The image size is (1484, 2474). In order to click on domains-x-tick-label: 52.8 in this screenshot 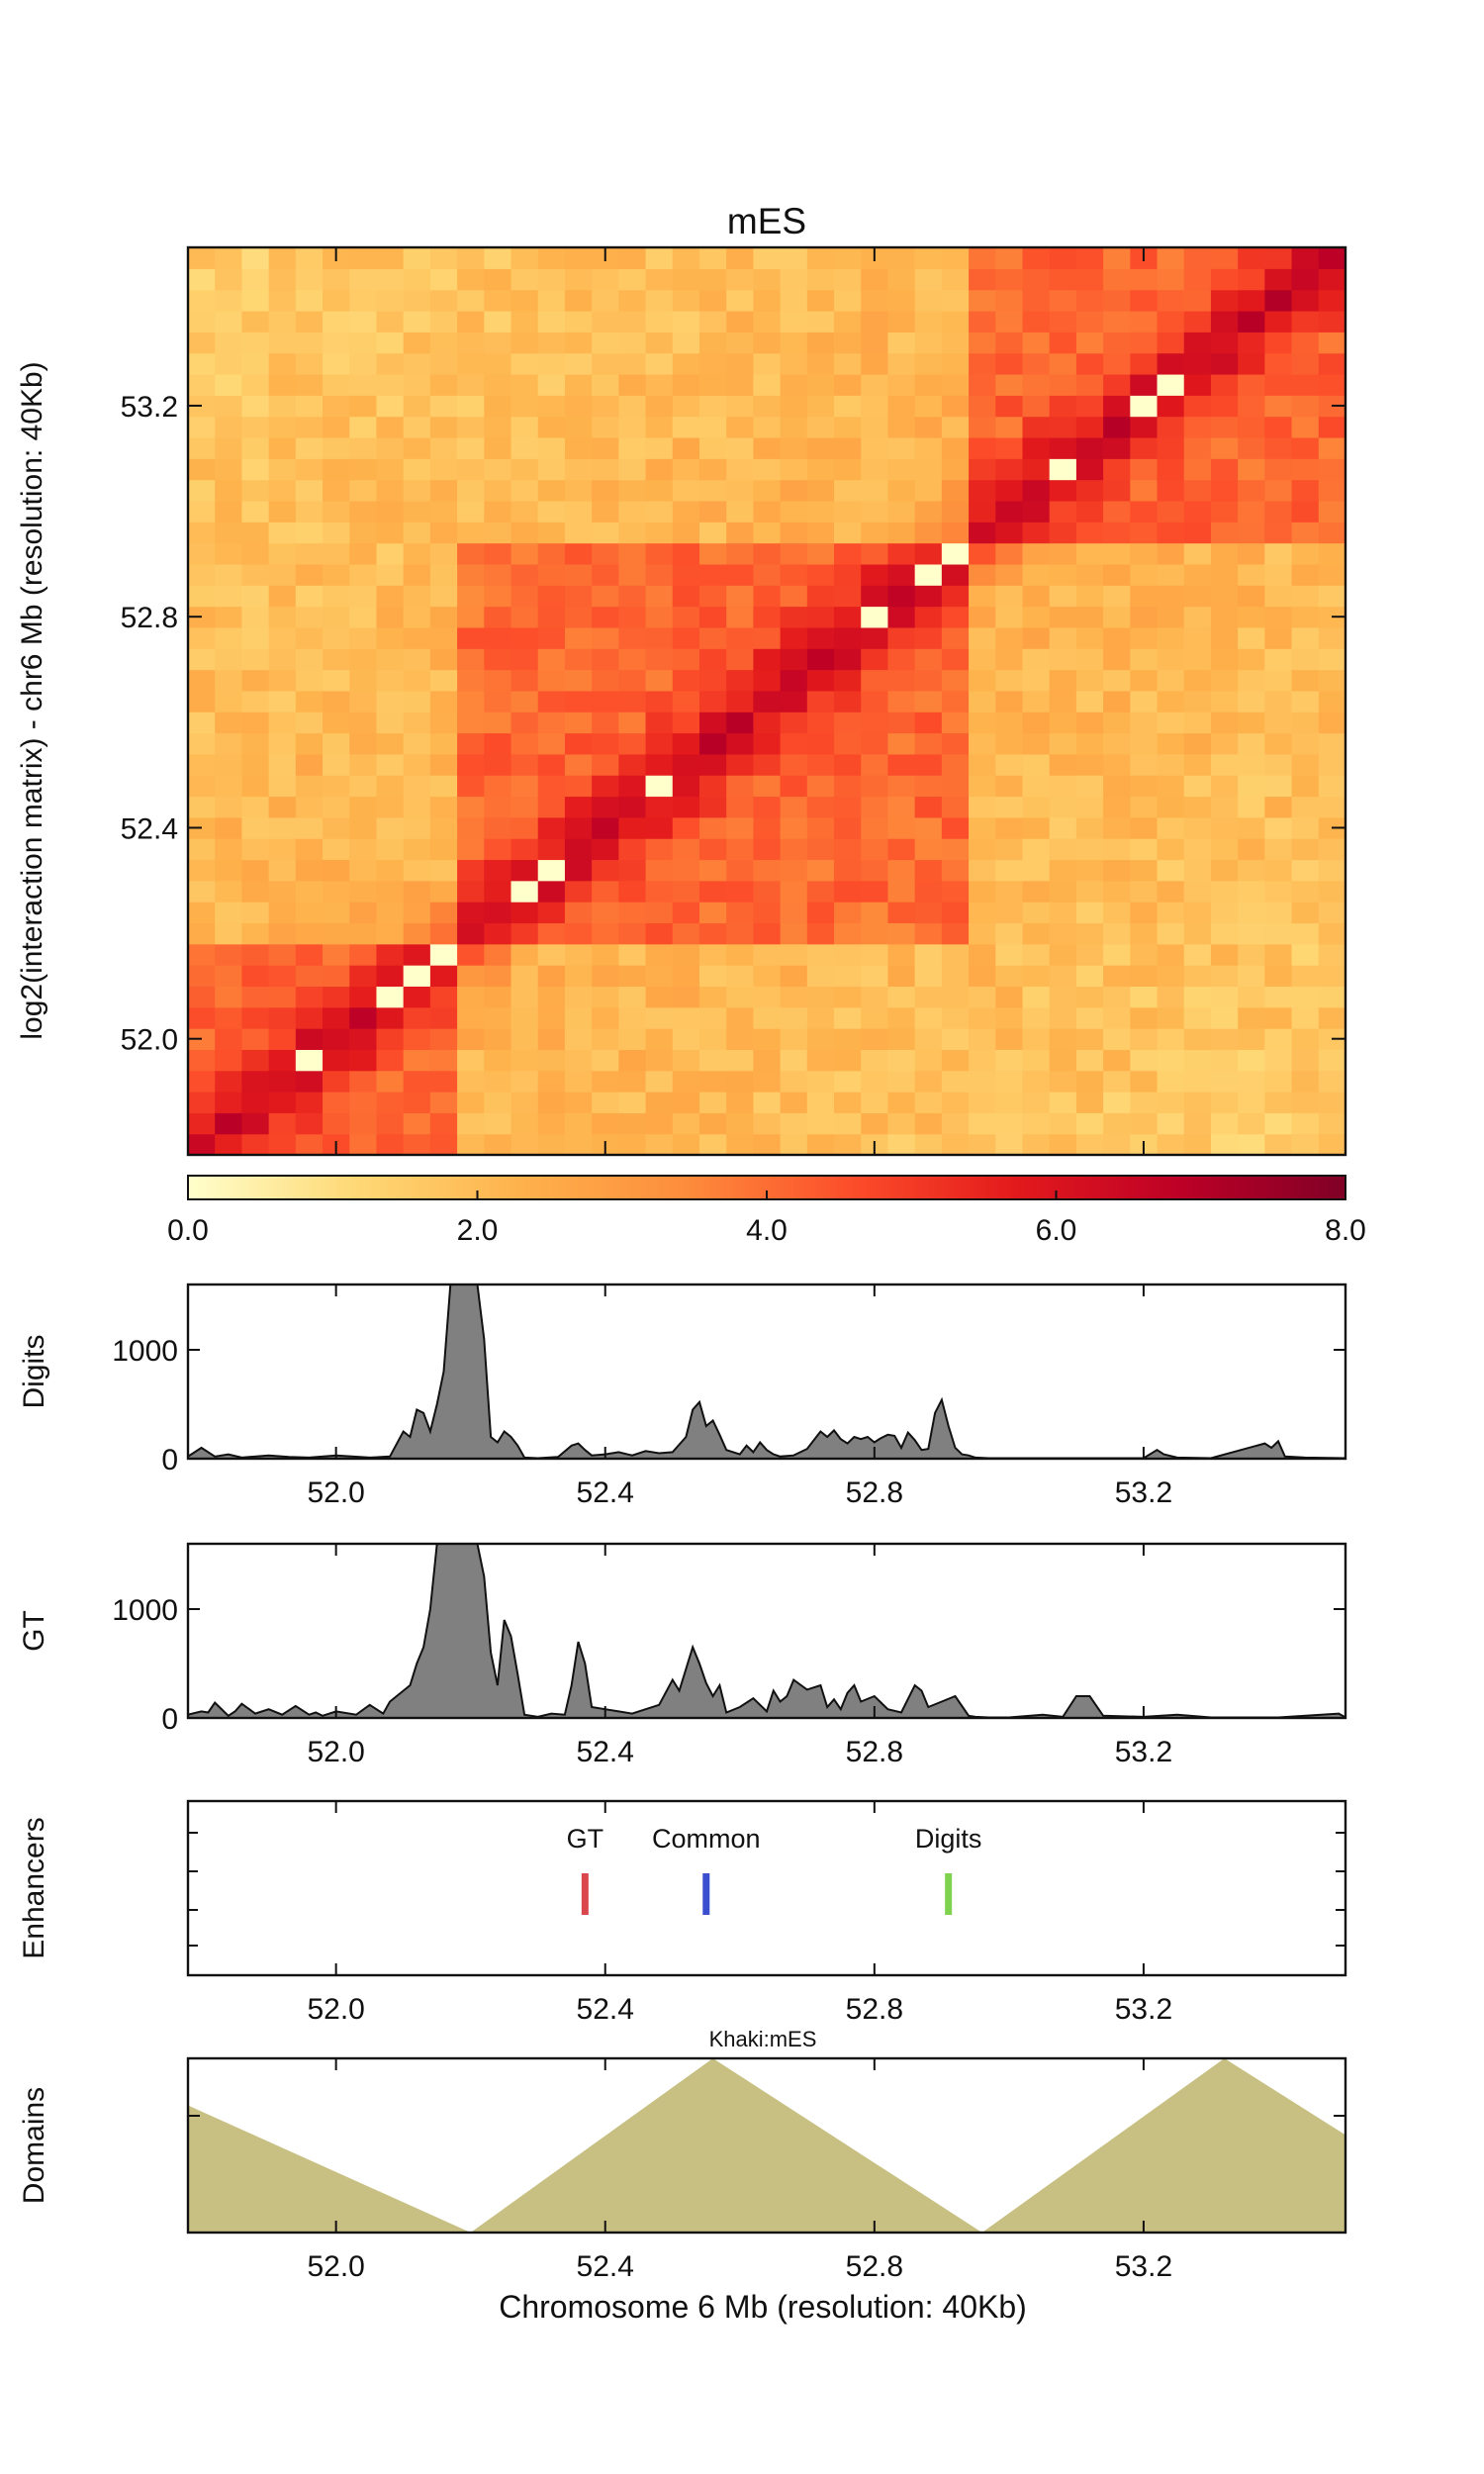, I will do `click(874, 2266)`.